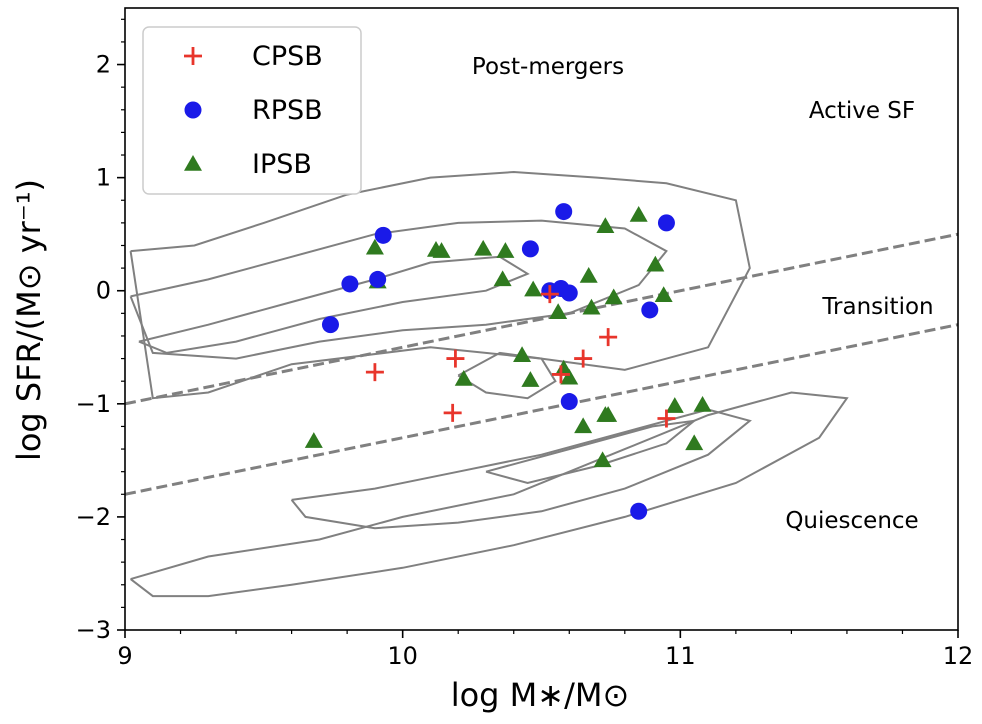 This screenshot has width=982, height=724. Describe the element at coordinates (862, 111) in the screenshot. I see `annotation-active-sf: Active SF` at that location.